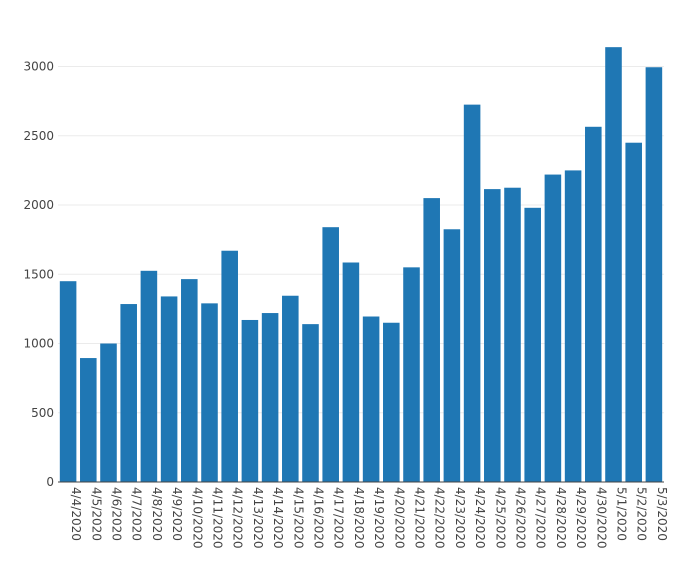 The width and height of the screenshot is (680, 577). Describe the element at coordinates (581, 518) in the screenshot. I see `x-tick-label: 4/29/2020` at that location.